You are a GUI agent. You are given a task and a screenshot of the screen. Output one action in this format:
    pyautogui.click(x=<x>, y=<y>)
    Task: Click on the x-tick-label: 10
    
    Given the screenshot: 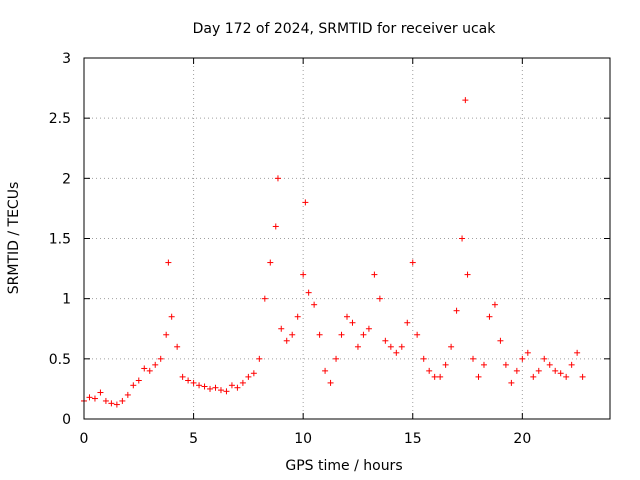 What is the action you would take?
    pyautogui.click(x=303, y=439)
    